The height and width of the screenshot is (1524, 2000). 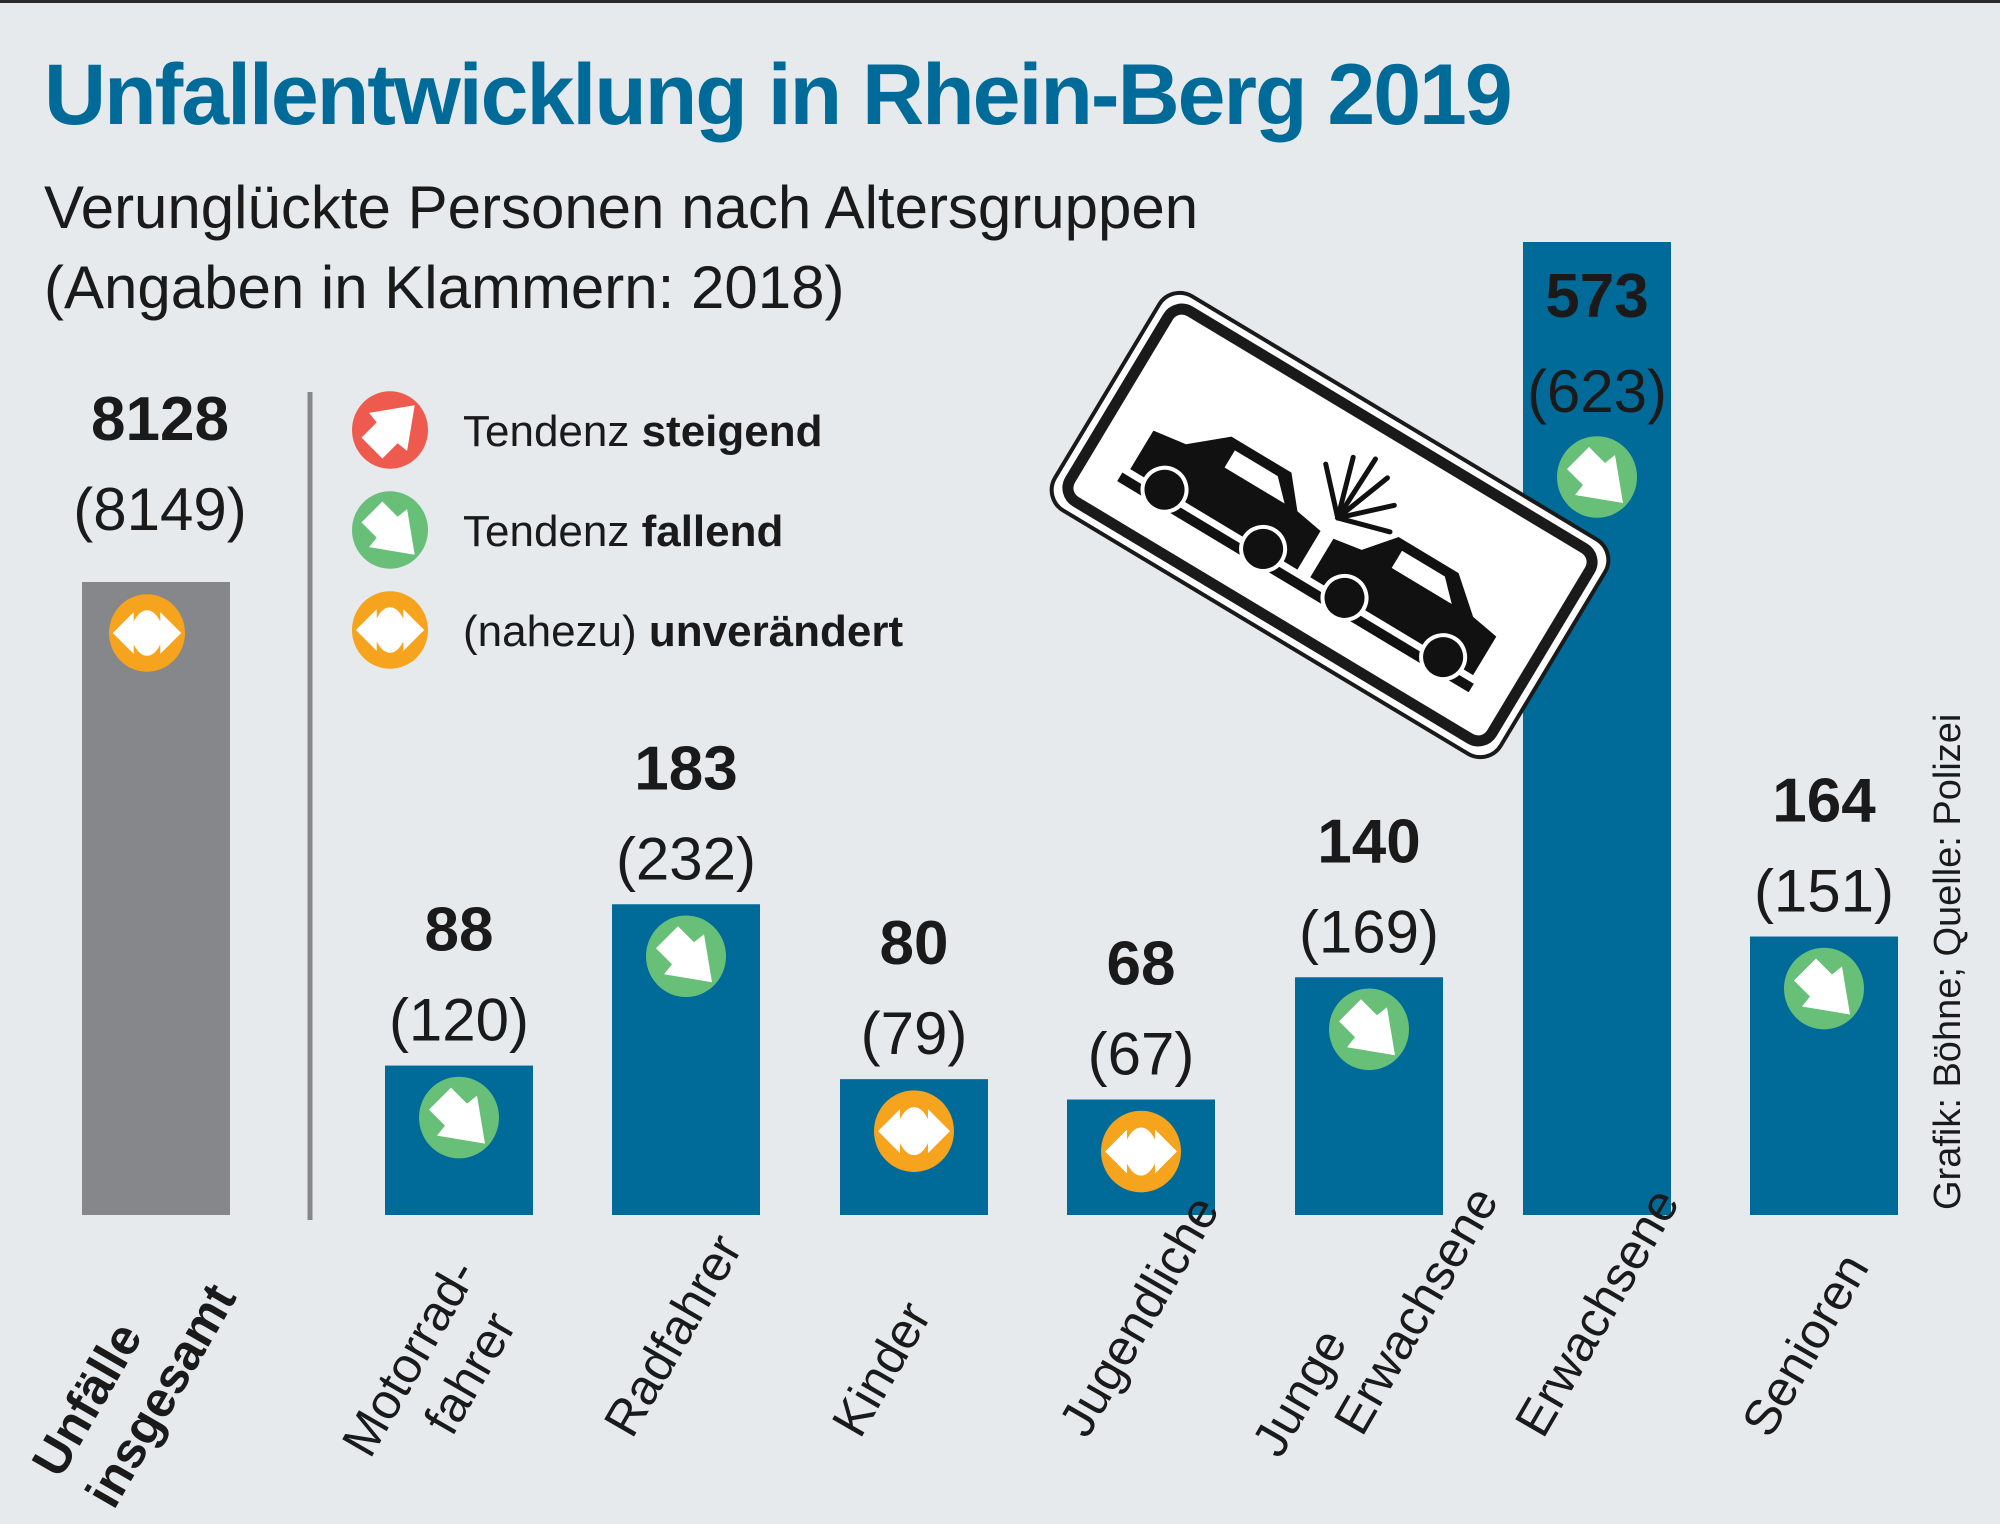 I want to click on value-label-total: 8128, so click(x=160, y=419).